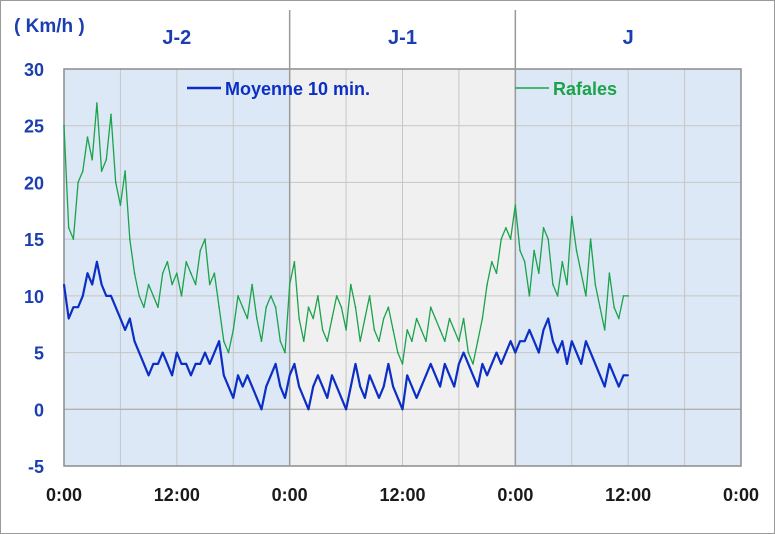 The height and width of the screenshot is (534, 775). I want to click on period-labels: J-2 J-1 J, so click(397, 38).